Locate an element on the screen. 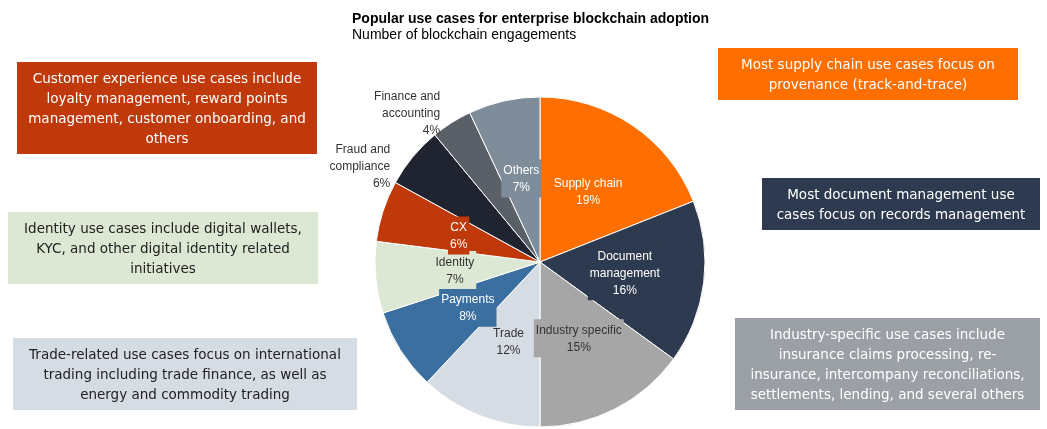 This screenshot has width=1047, height=429. data-label: 4% is located at coordinates (431, 129).